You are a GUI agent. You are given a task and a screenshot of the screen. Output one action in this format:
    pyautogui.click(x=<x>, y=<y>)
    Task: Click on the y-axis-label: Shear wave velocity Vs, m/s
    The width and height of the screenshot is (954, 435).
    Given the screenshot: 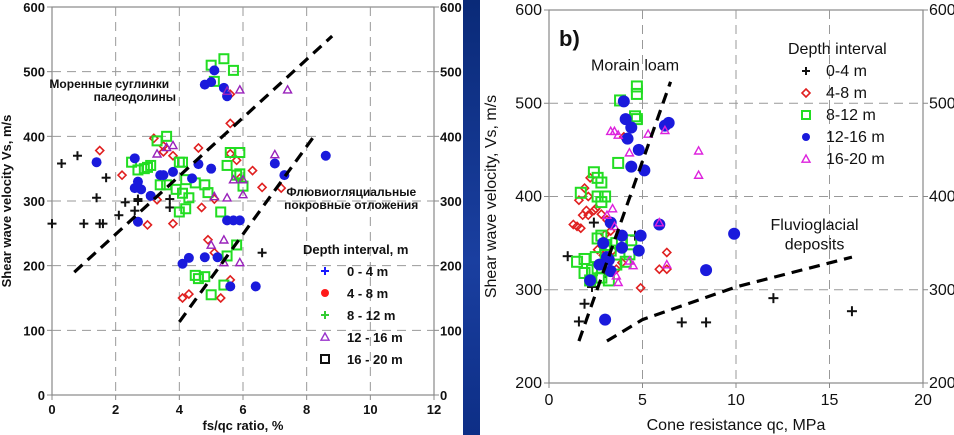 What is the action you would take?
    pyautogui.click(x=7, y=201)
    